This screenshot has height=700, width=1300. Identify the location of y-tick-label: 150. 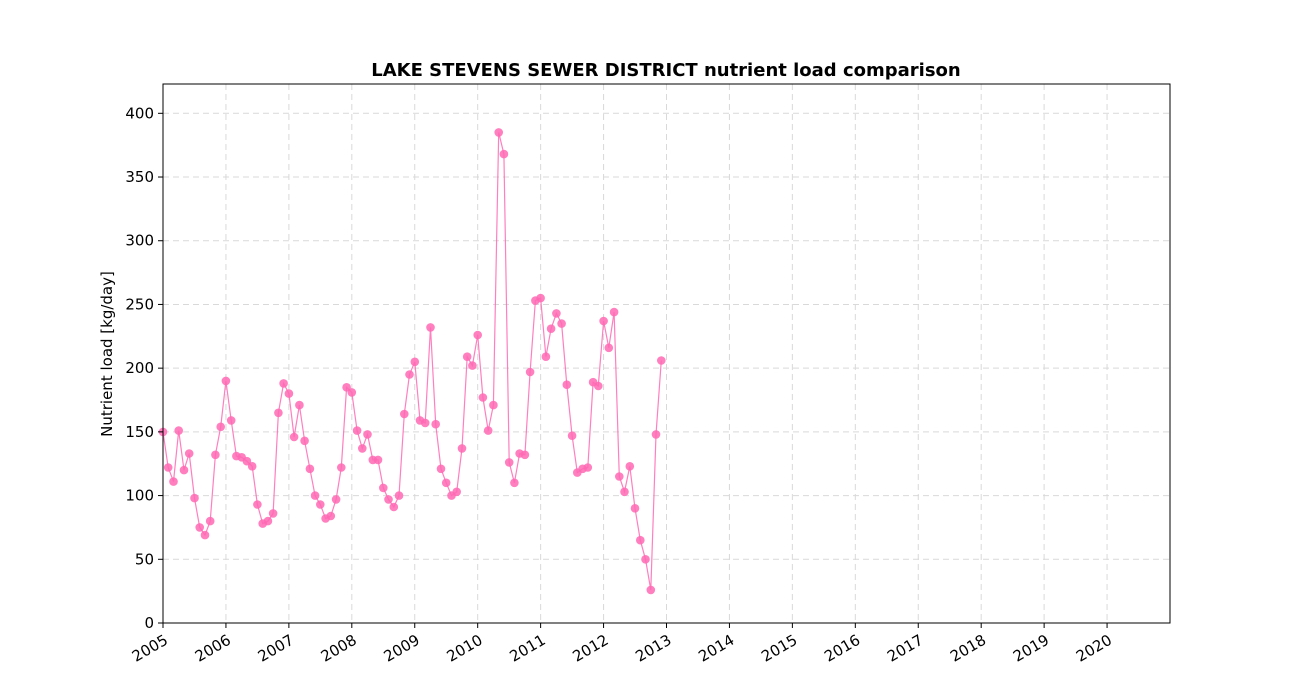
(139, 432).